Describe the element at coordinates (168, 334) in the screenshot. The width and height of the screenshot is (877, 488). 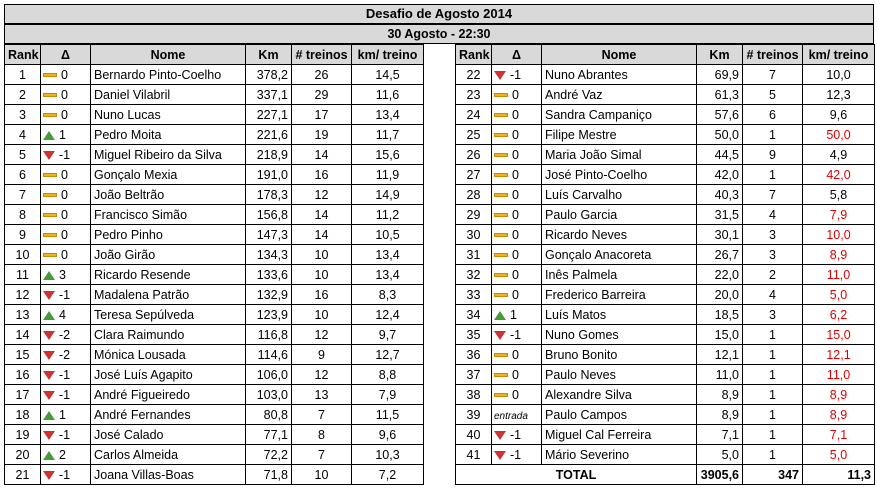
I see `runner-name: Clara Raimundo` at that location.